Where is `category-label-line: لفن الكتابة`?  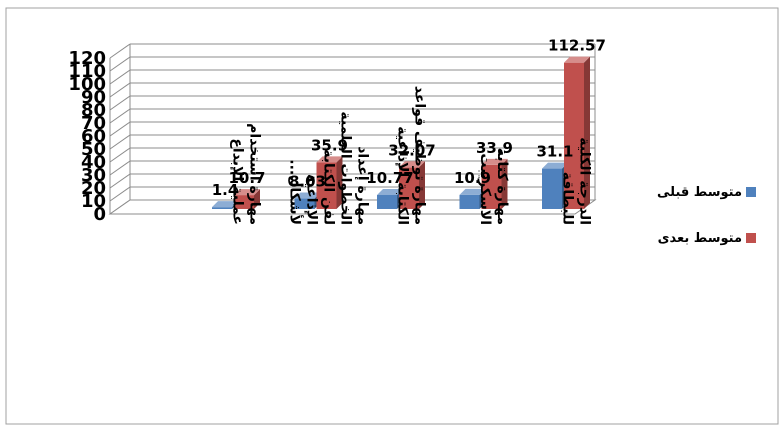 category-label-line: لفن الكتابة is located at coordinates (329, 187).